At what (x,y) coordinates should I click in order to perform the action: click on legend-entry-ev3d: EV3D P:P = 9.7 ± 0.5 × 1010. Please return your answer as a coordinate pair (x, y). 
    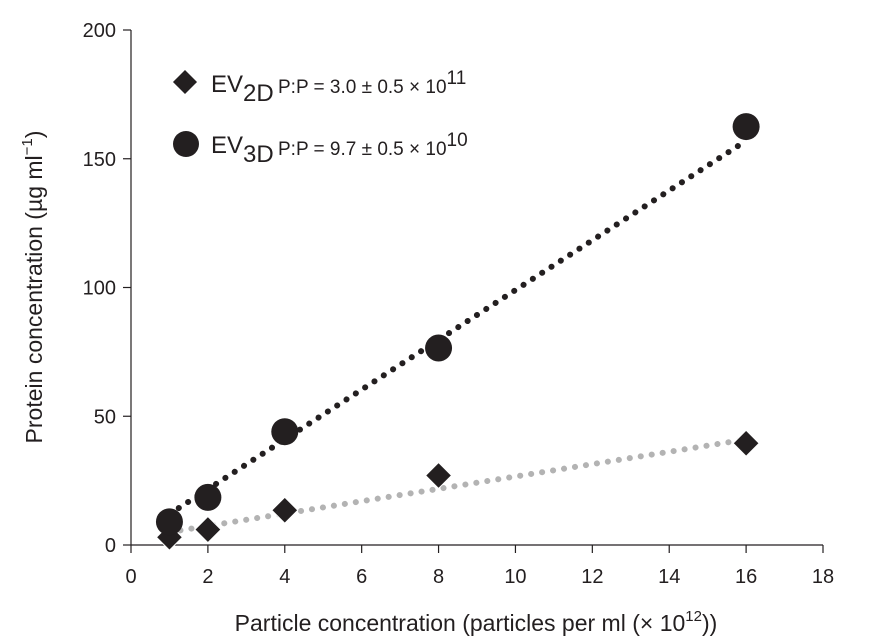
    Looking at the image, I should click on (320, 149).